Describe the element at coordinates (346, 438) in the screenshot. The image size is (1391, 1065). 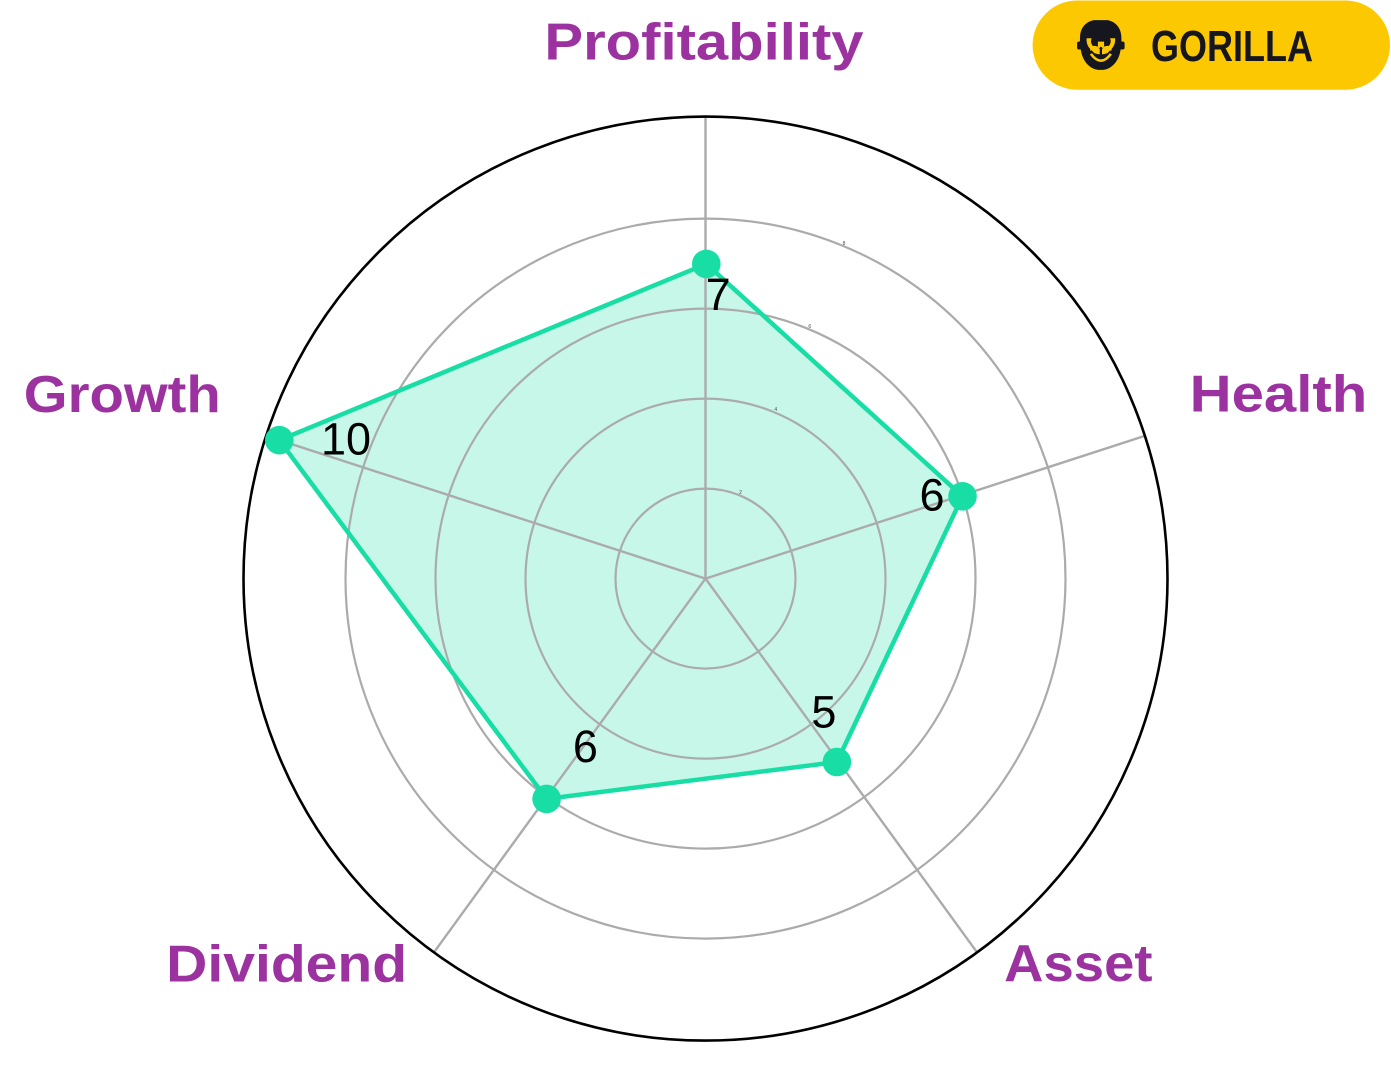
I see `svg-text: 10` at that location.